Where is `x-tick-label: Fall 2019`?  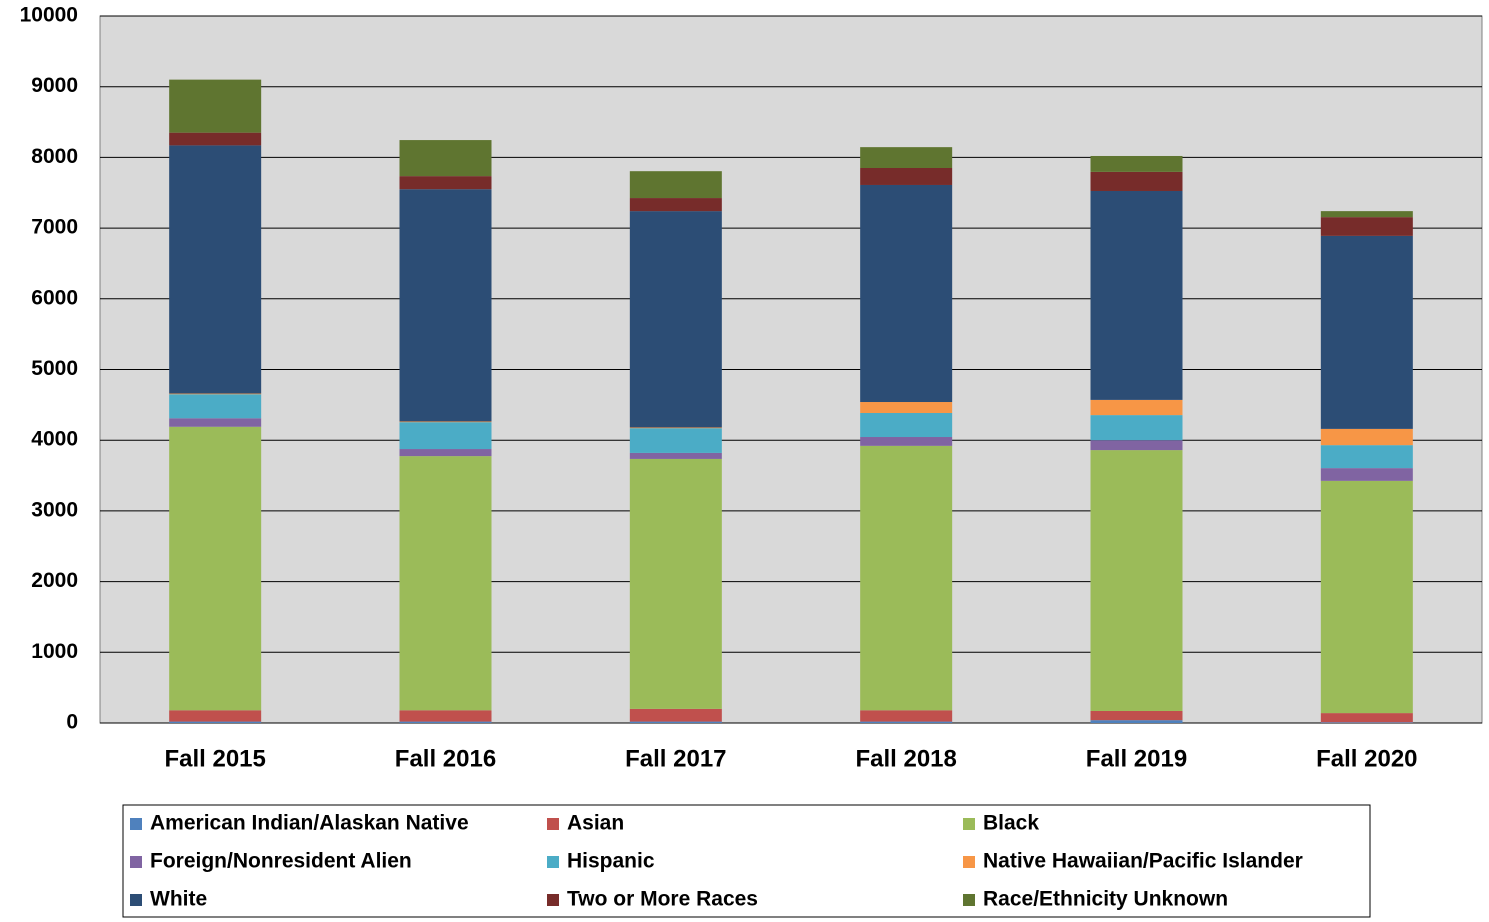
x-tick-label: Fall 2019 is located at coordinates (1136, 758).